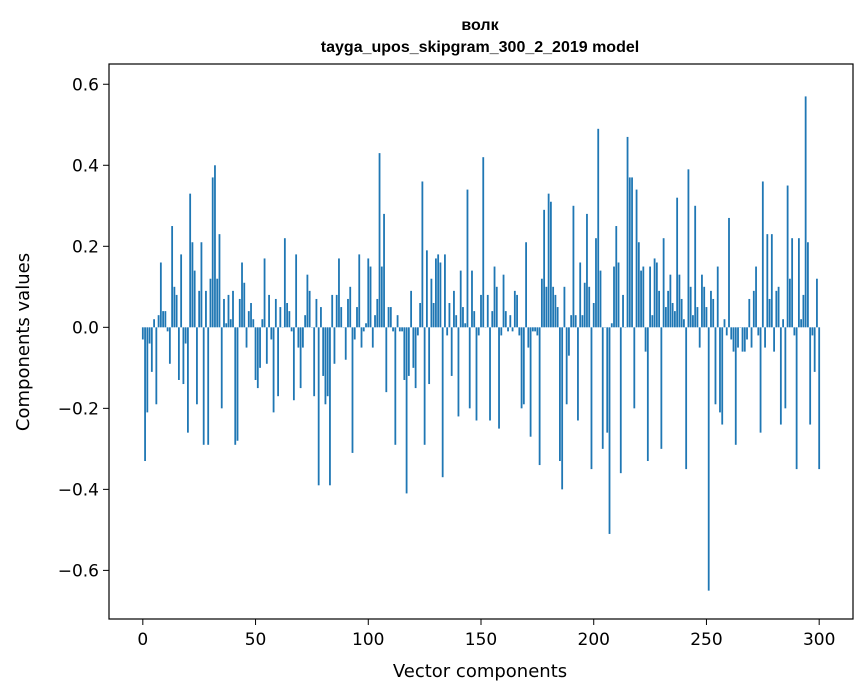  What do you see at coordinates (23, 342) in the screenshot?
I see `y-axis-label: Components values` at bounding box center [23, 342].